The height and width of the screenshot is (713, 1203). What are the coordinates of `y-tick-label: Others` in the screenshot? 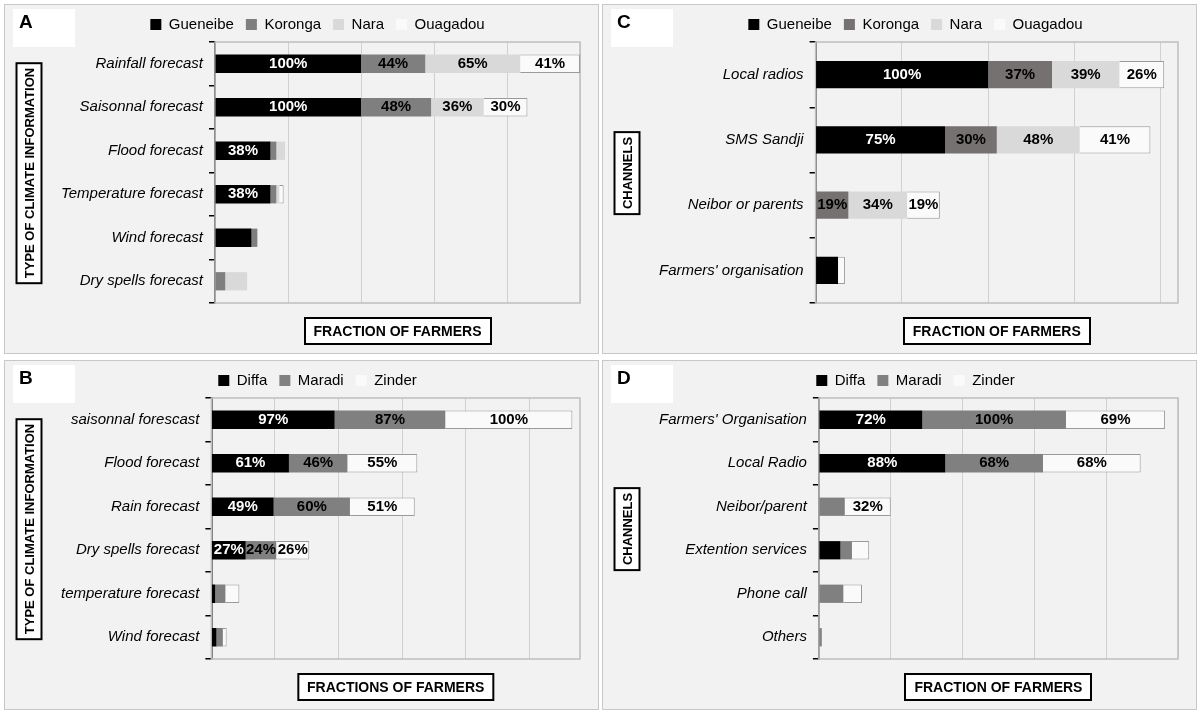 It's located at (784, 636).